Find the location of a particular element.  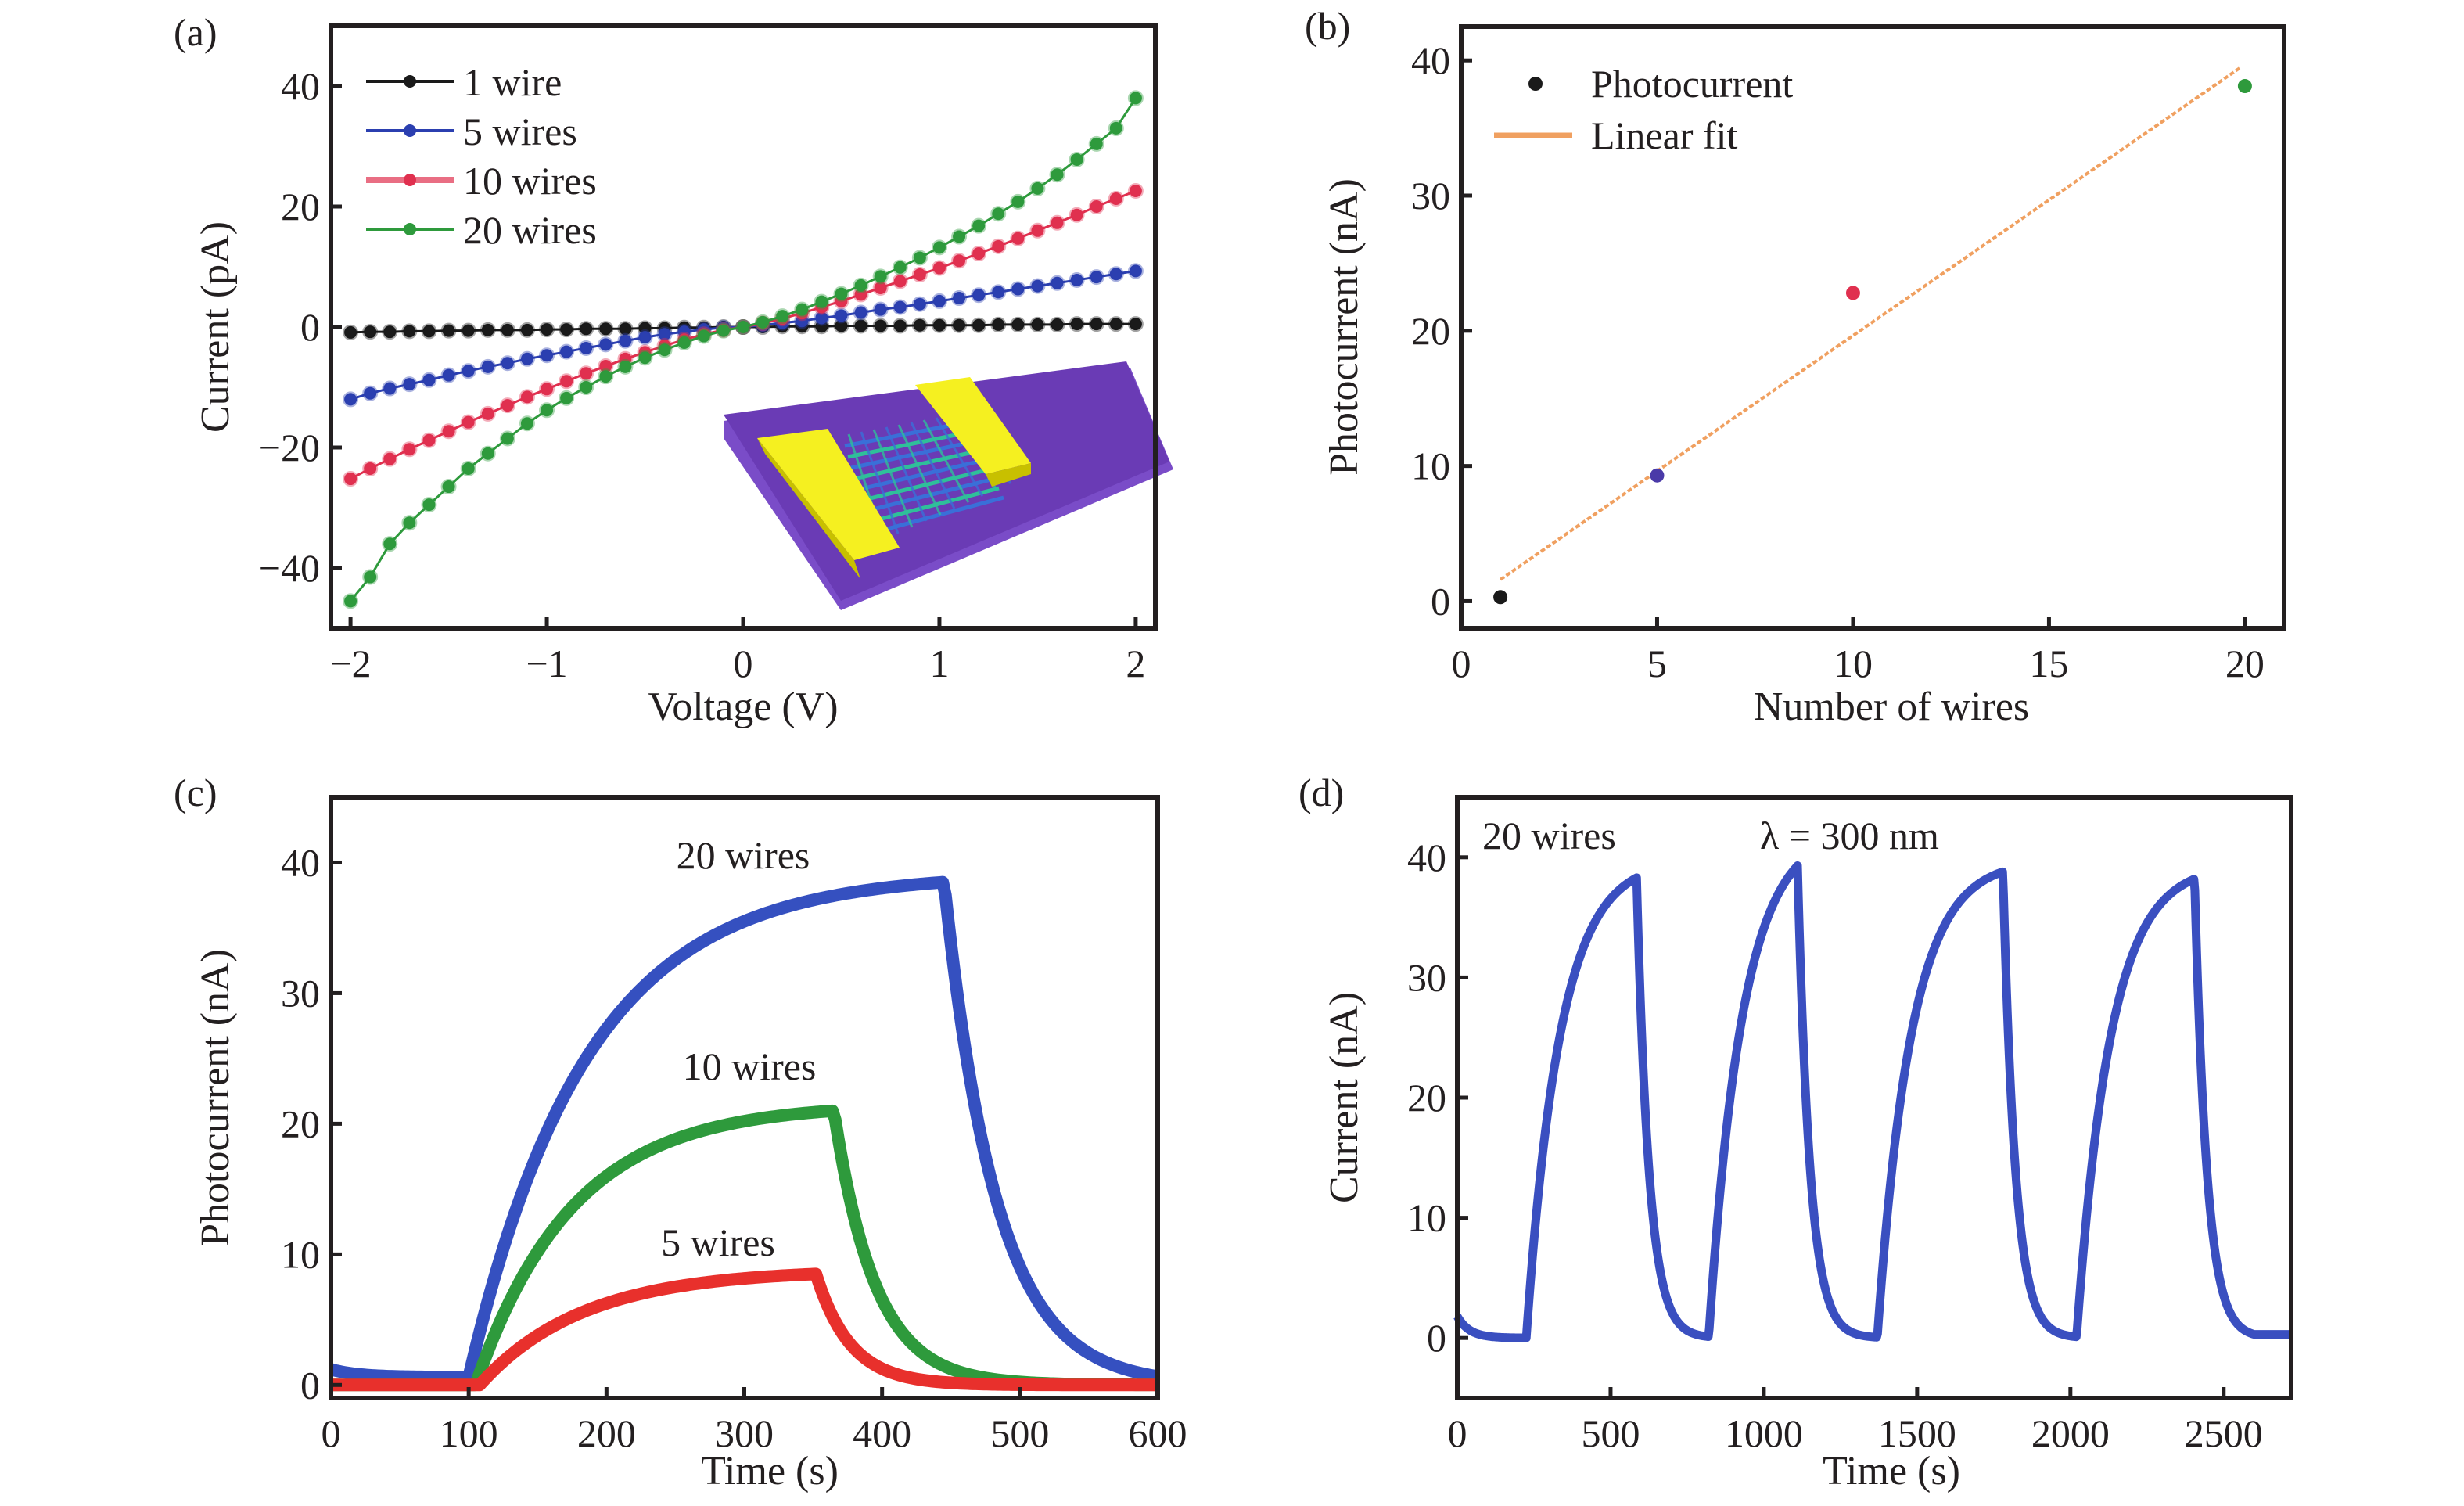

x-tick-label-d: 2500 is located at coordinates (2224, 1433).